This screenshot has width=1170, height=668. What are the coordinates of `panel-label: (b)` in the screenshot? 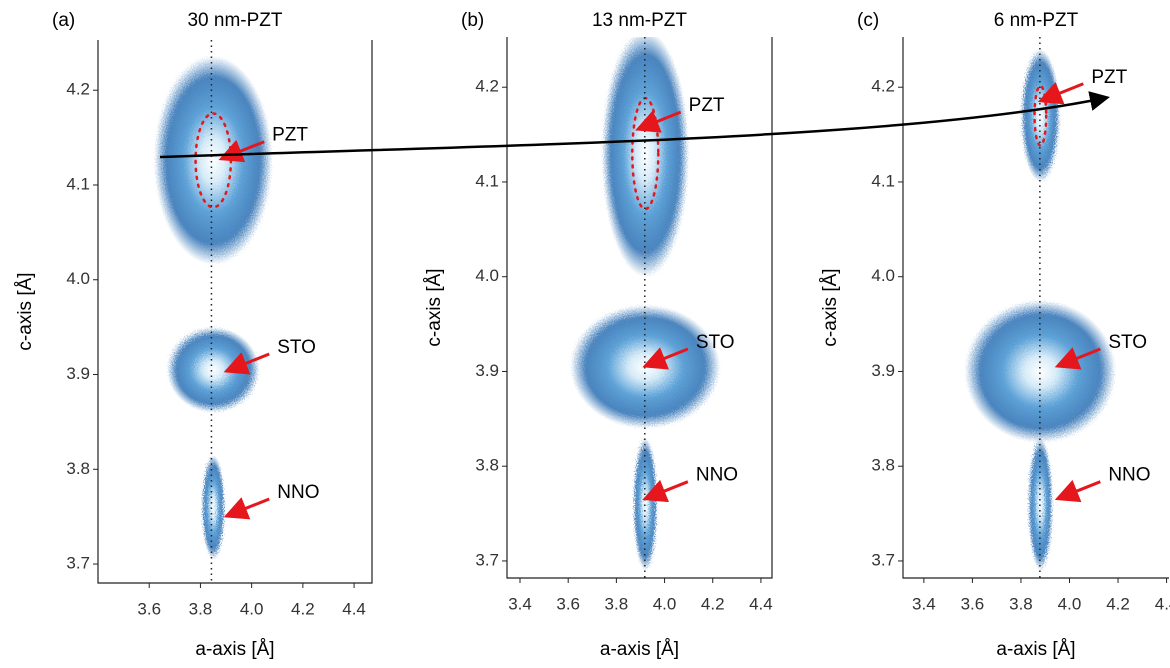 It's located at (472, 20).